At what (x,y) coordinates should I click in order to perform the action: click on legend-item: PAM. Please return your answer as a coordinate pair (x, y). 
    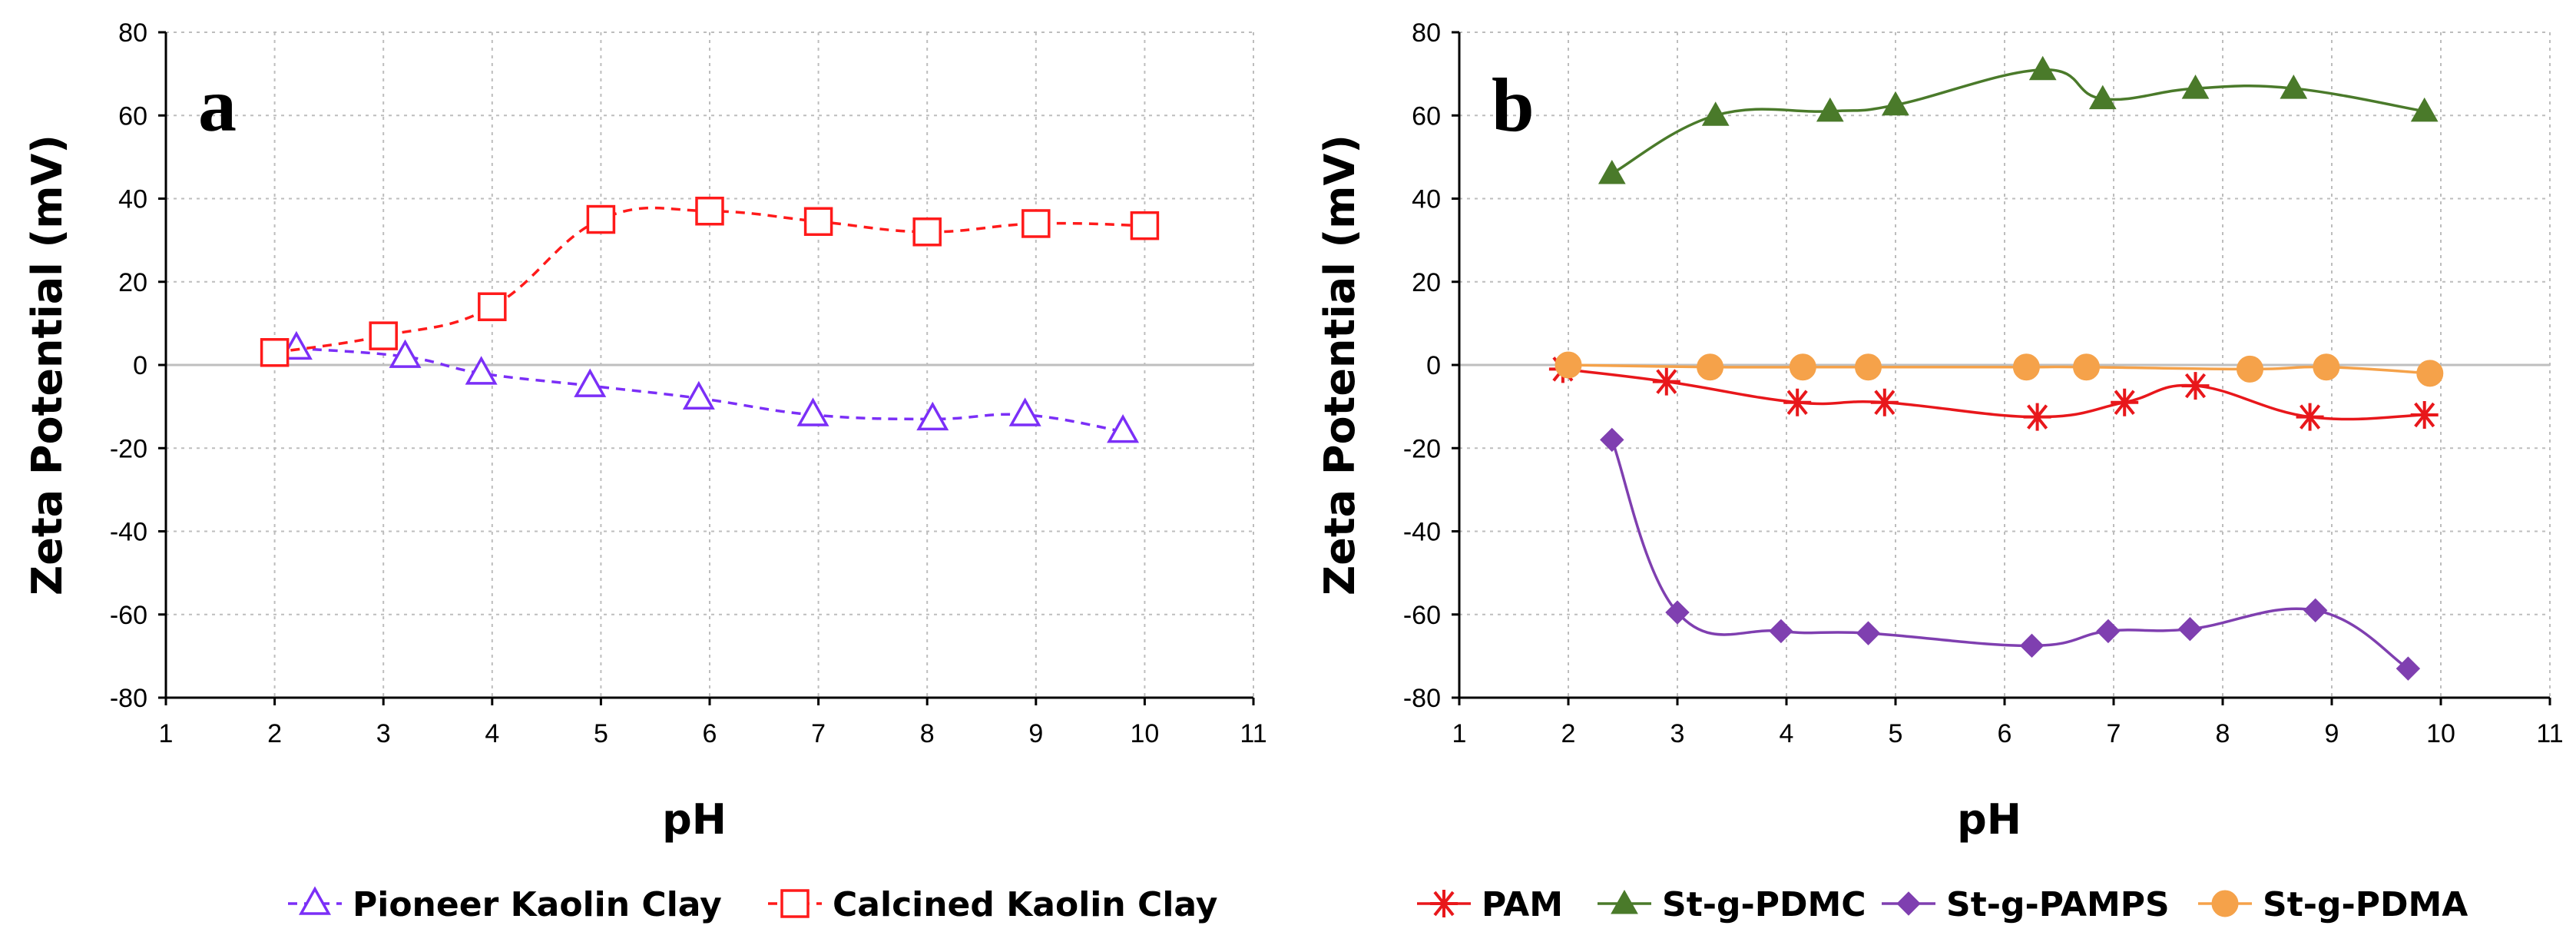
    Looking at the image, I should click on (1490, 905).